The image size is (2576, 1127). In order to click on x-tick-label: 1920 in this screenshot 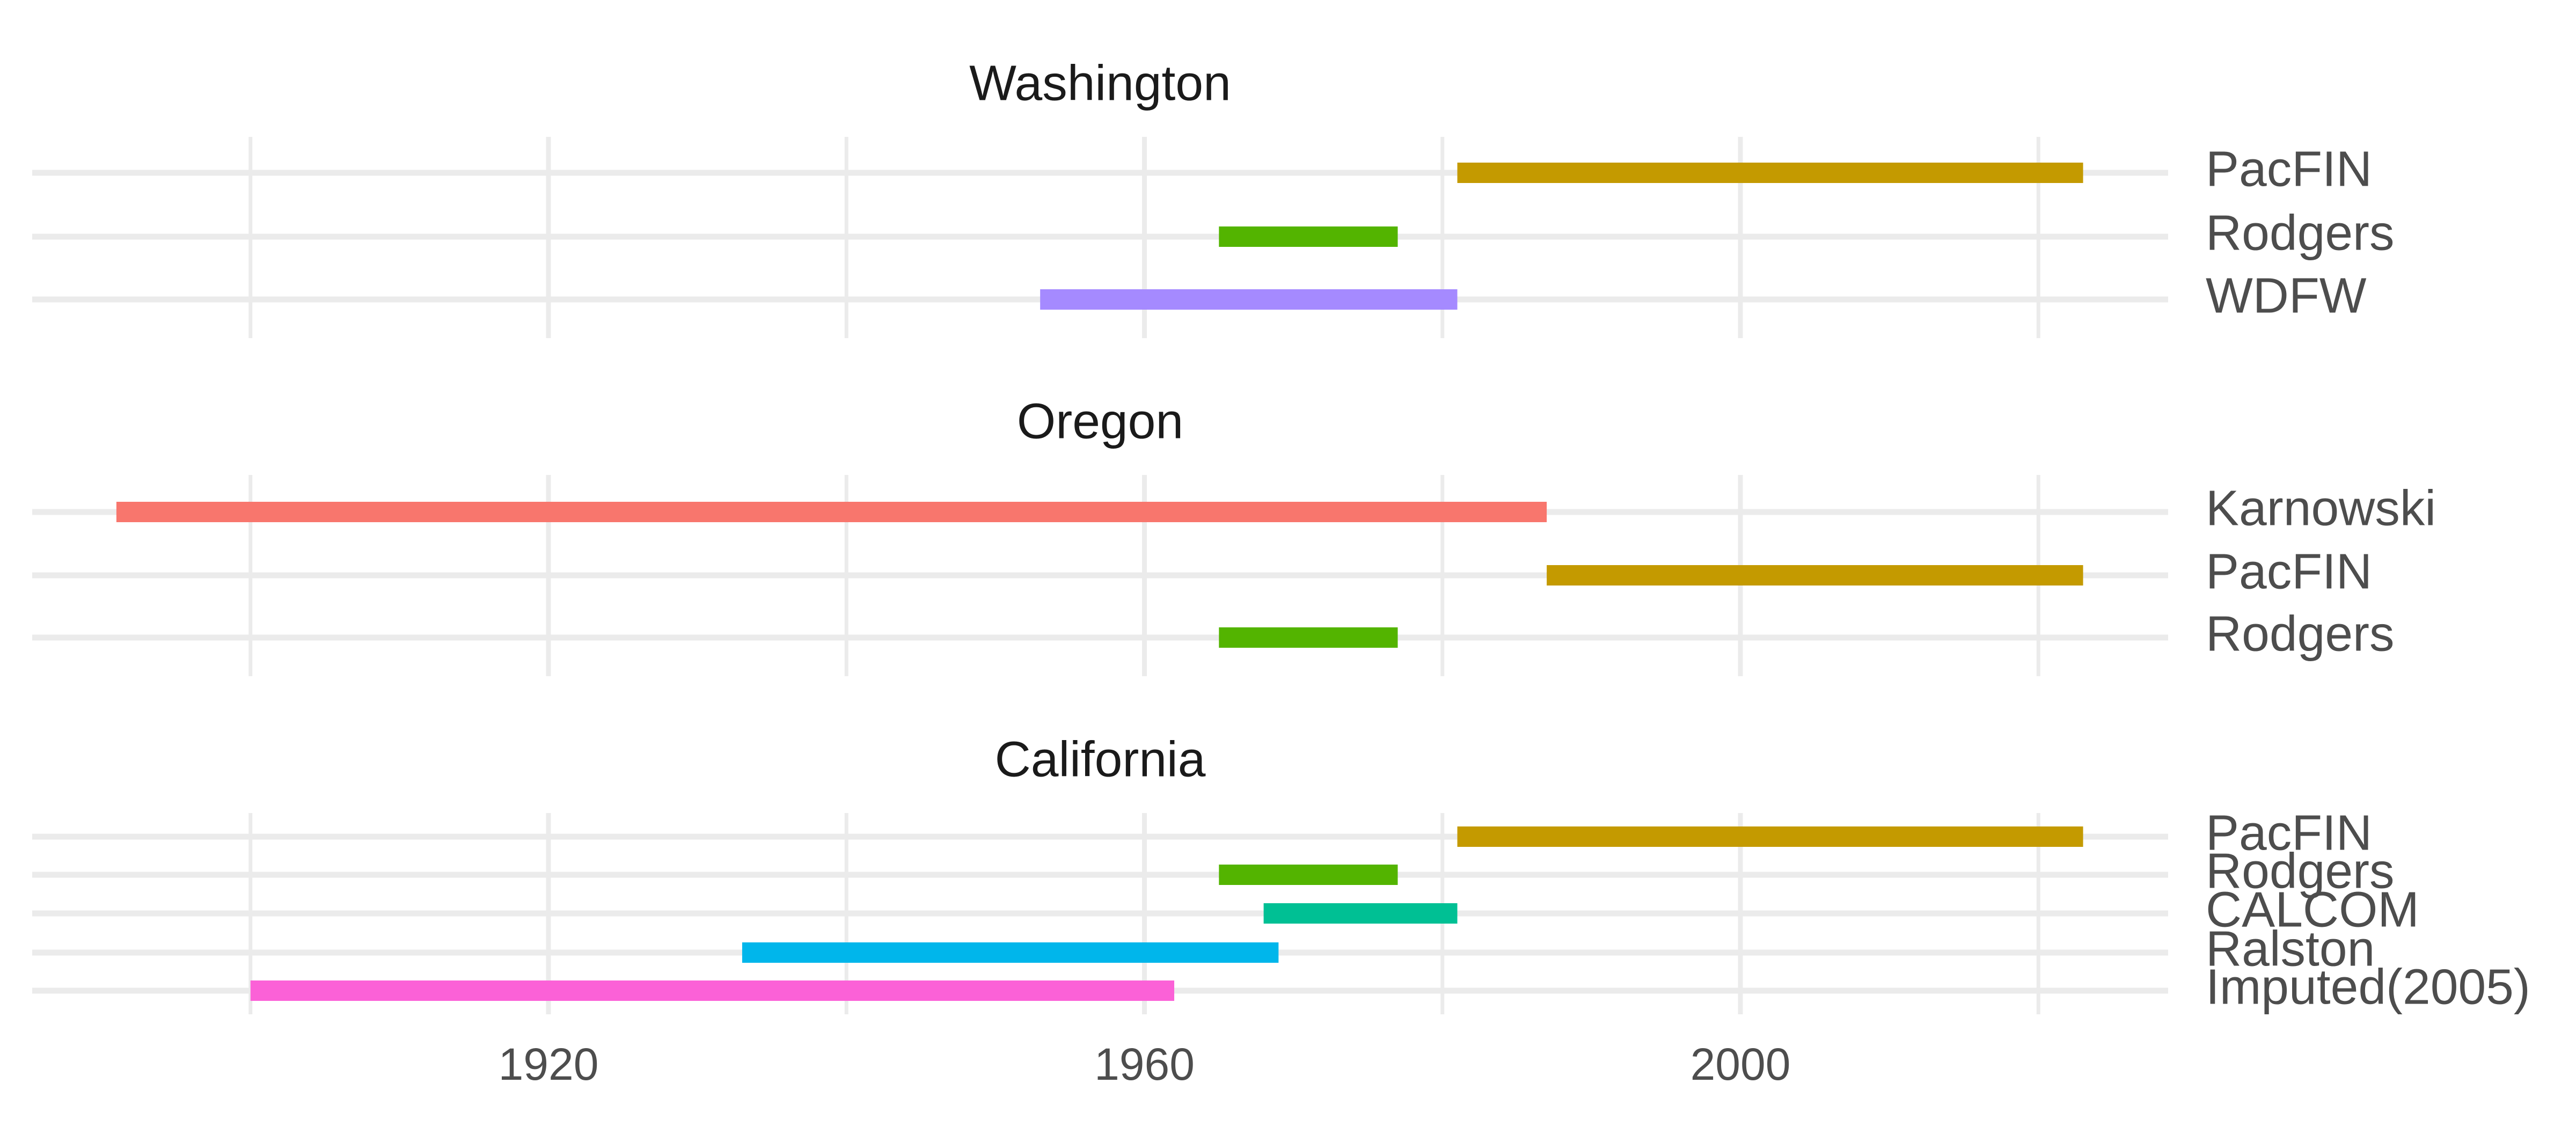, I will do `click(549, 1064)`.